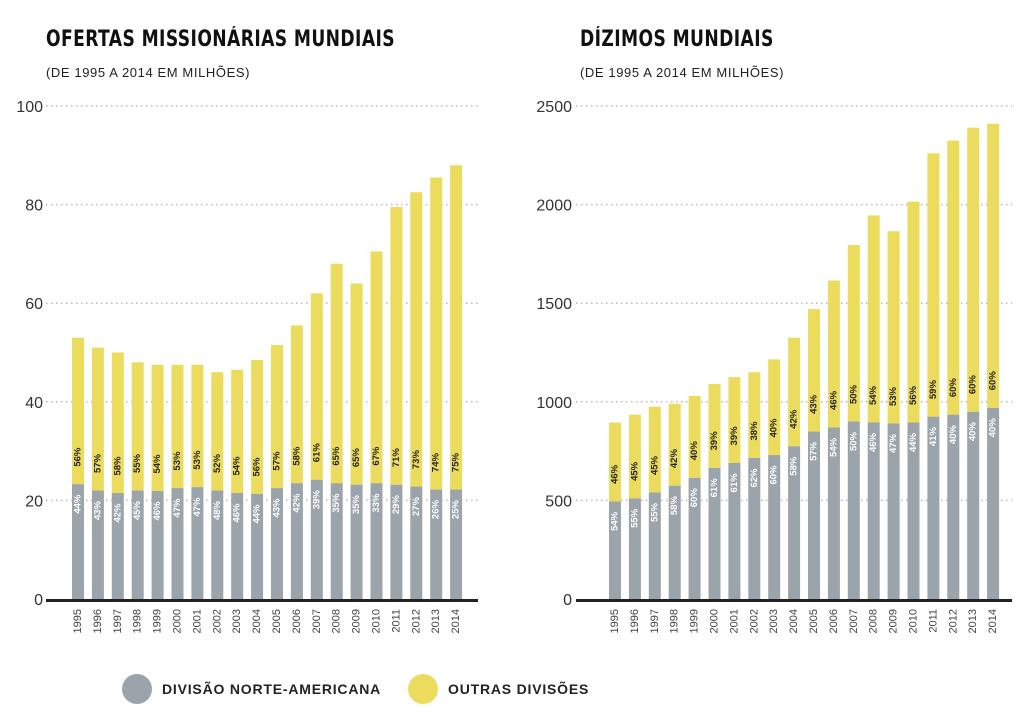  What do you see at coordinates (78, 504) in the screenshot?
I see `data-label-north-american: 44%` at bounding box center [78, 504].